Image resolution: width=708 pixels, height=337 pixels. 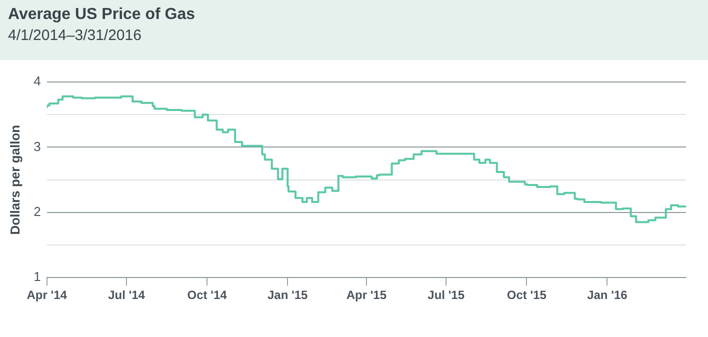 I want to click on x-tick-label: Jul '14, so click(x=127, y=295).